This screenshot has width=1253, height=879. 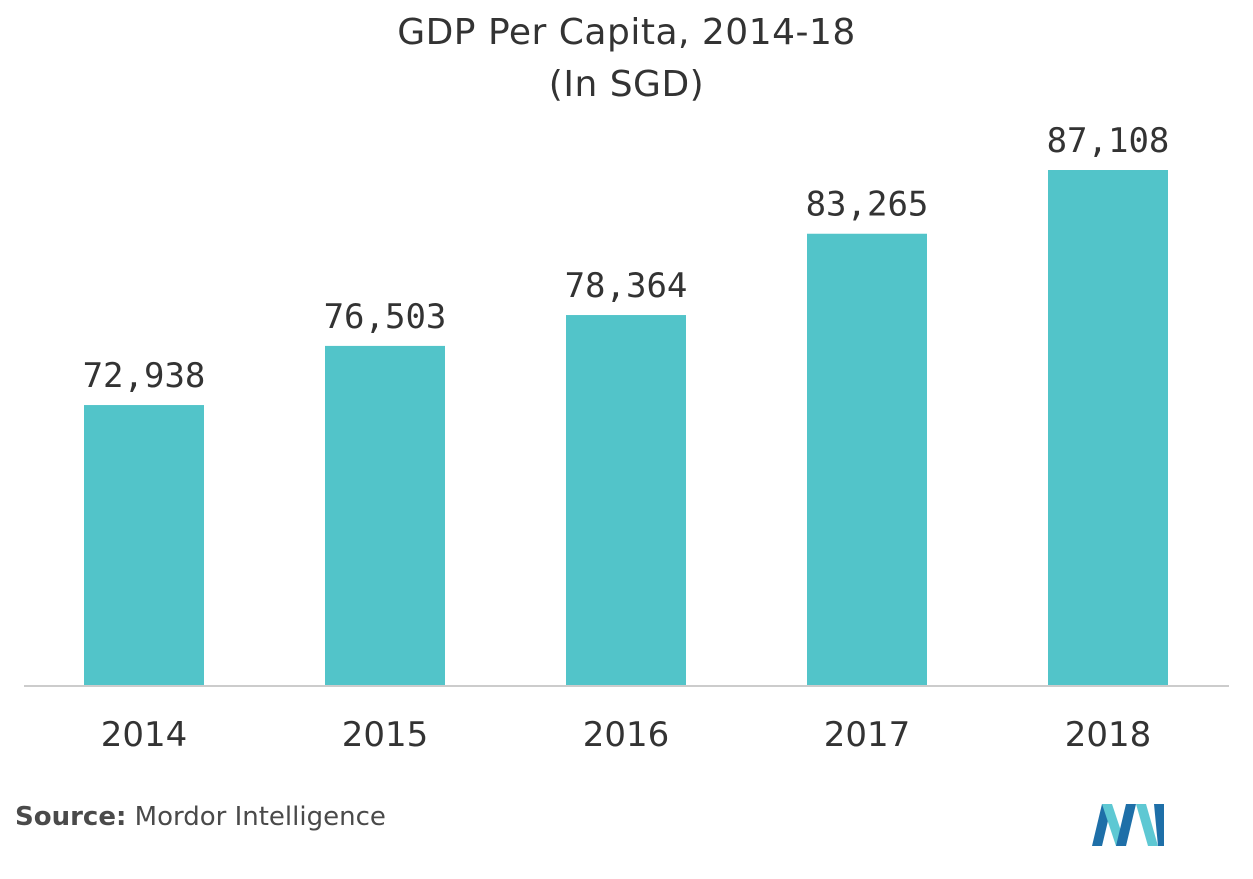 I want to click on source-note: Source: Mordor Intelligence, so click(x=200, y=817).